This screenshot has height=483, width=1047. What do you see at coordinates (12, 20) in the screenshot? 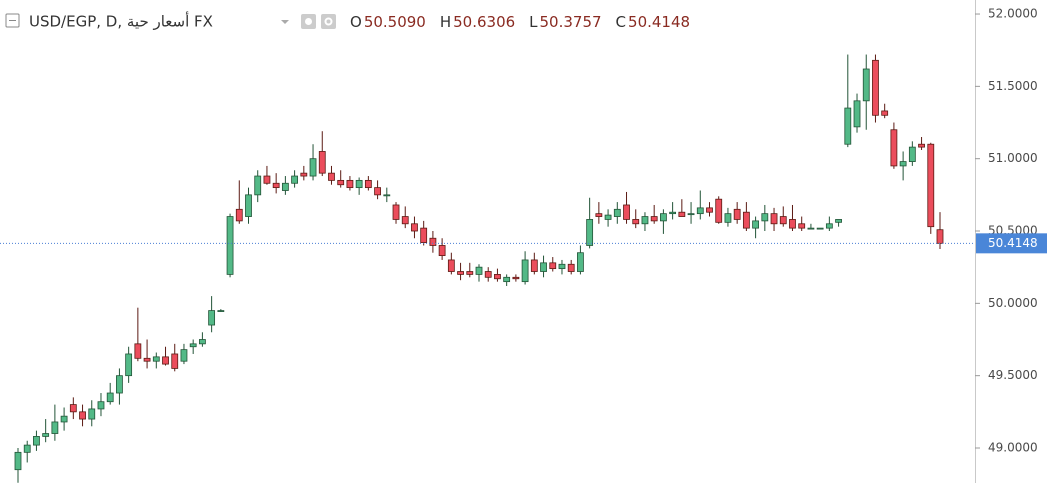
I see `collapse-icon` at bounding box center [12, 20].